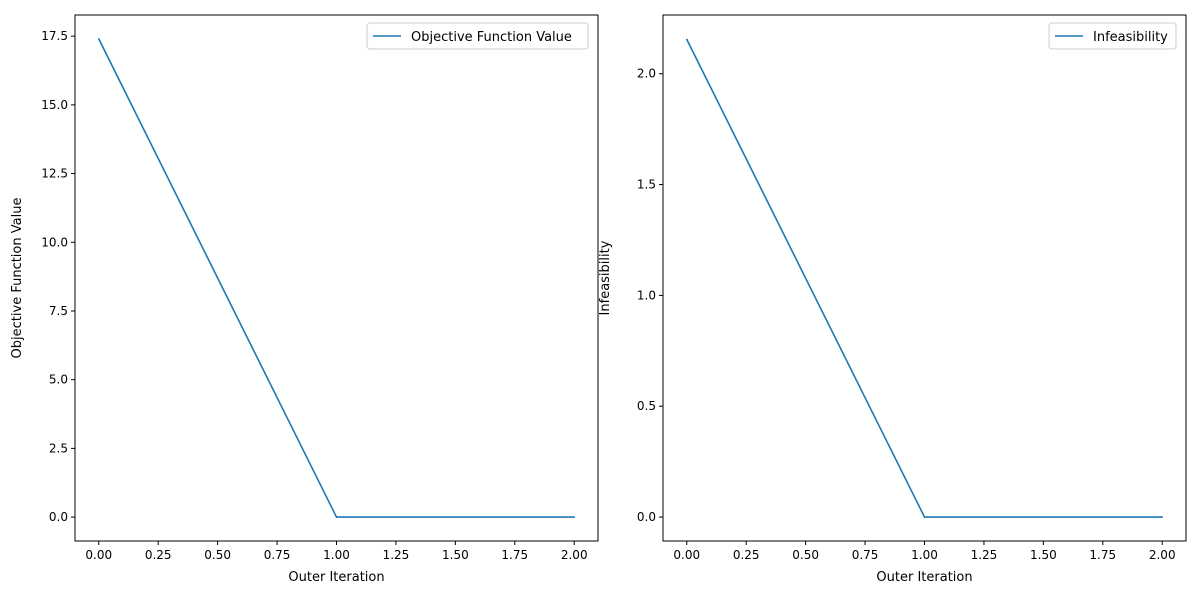 Image resolution: width=1200 pixels, height=600 pixels. Describe the element at coordinates (54, 105) in the screenshot. I see `y-tick-label: 15.0` at that location.